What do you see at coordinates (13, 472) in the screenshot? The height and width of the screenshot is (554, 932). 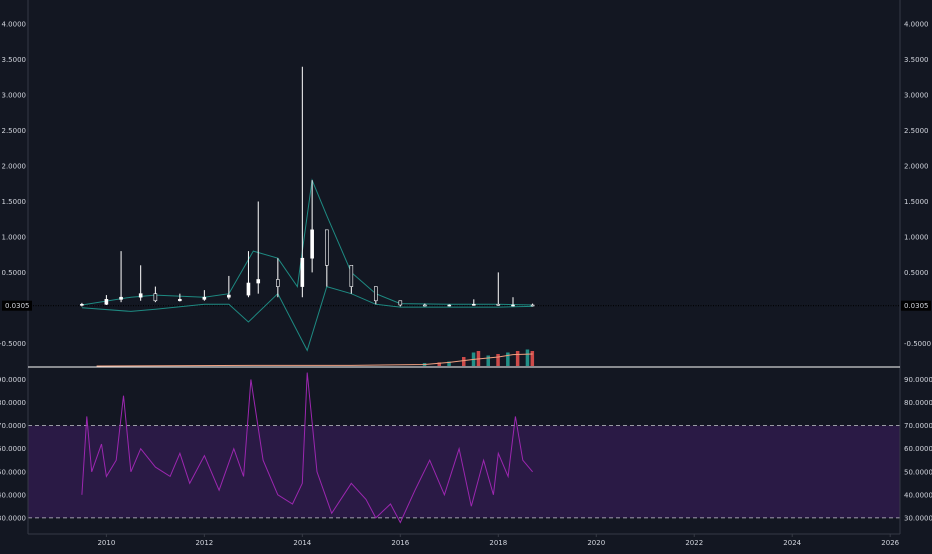 I see `rsi-y-tick-left: 50.0000` at bounding box center [13, 472].